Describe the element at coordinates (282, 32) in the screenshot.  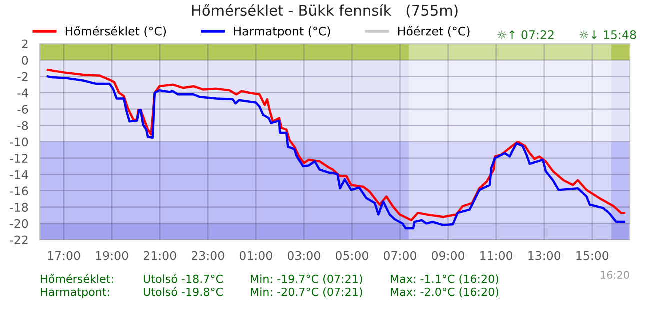
I see `legend-label: Harmatpont (°C)` at that location.